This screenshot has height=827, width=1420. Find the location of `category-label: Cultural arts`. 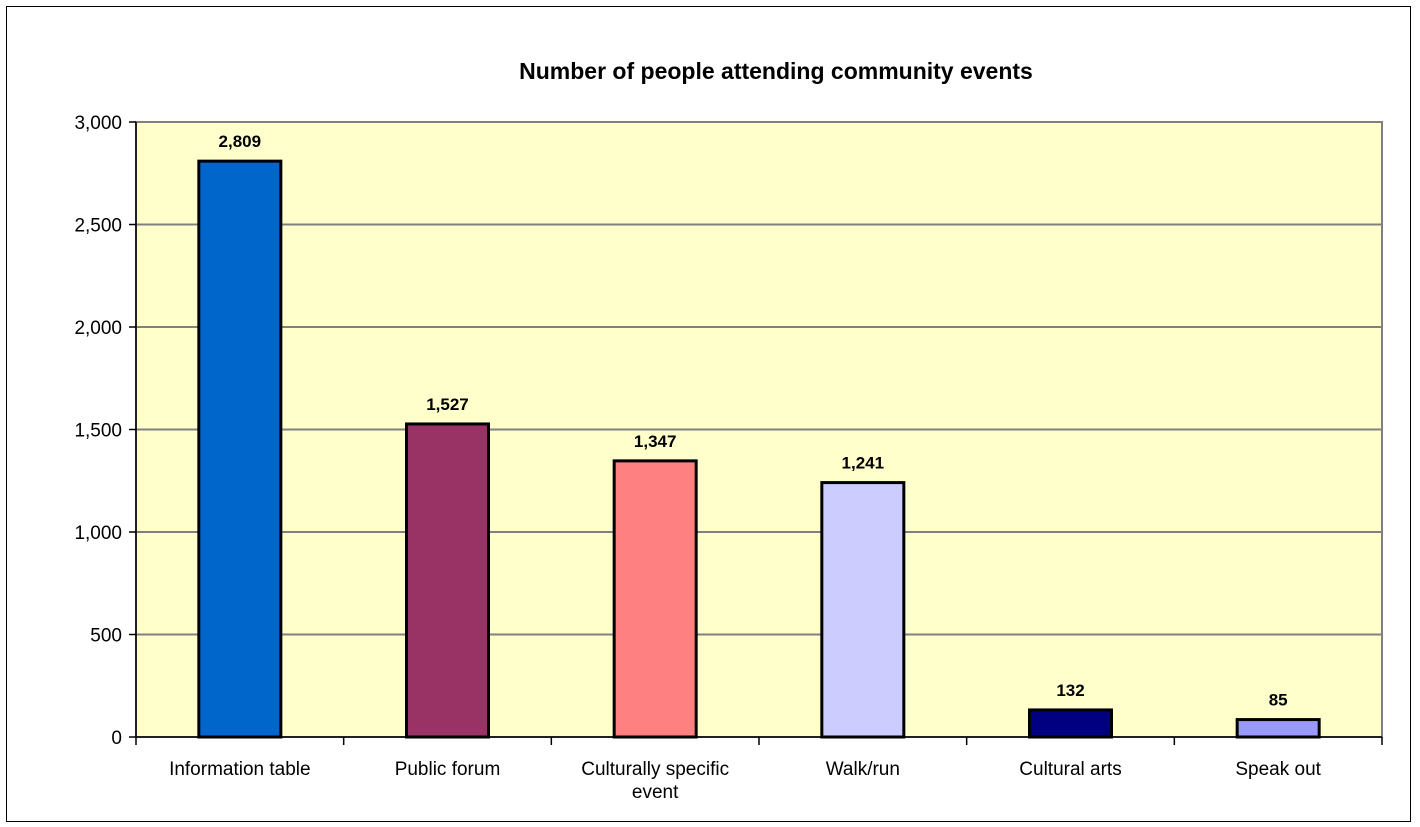

category-label: Cultural arts is located at coordinates (1070, 769).